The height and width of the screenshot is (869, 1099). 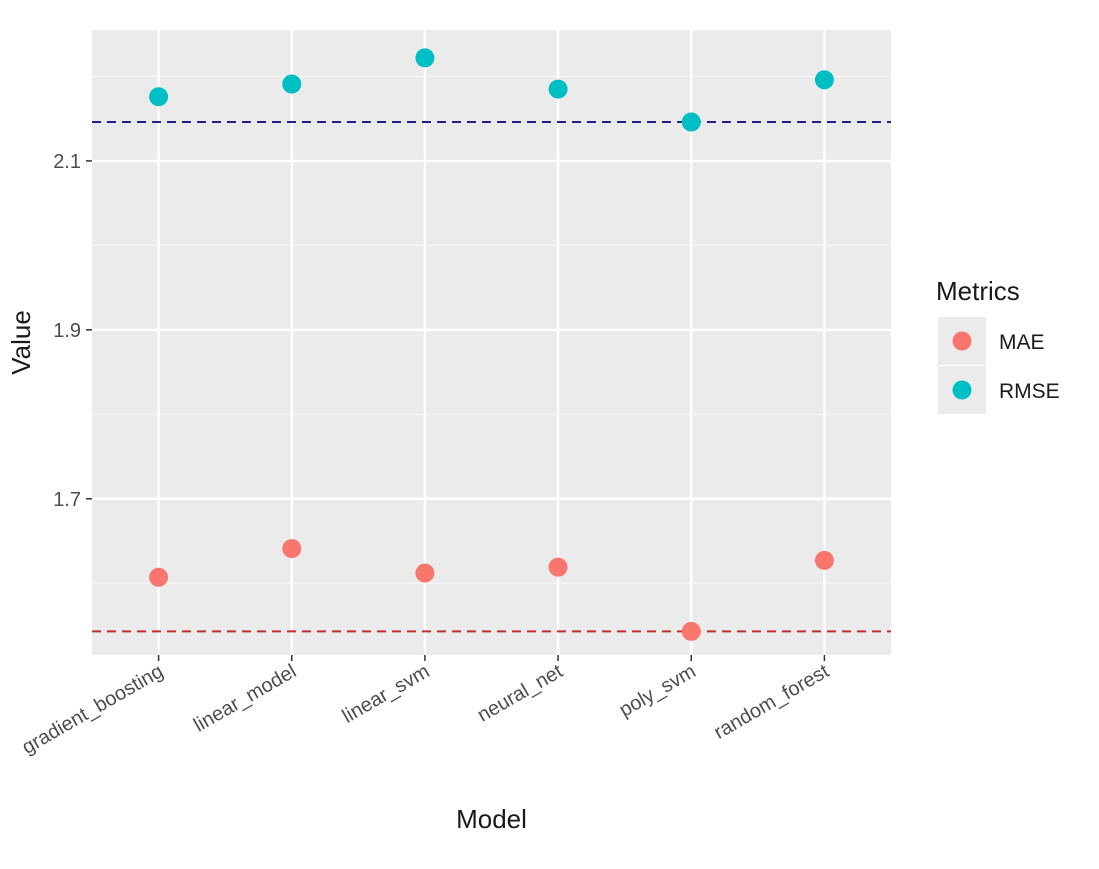 What do you see at coordinates (159, 97) in the screenshot?
I see `point-rmse-gradient_boosting` at bounding box center [159, 97].